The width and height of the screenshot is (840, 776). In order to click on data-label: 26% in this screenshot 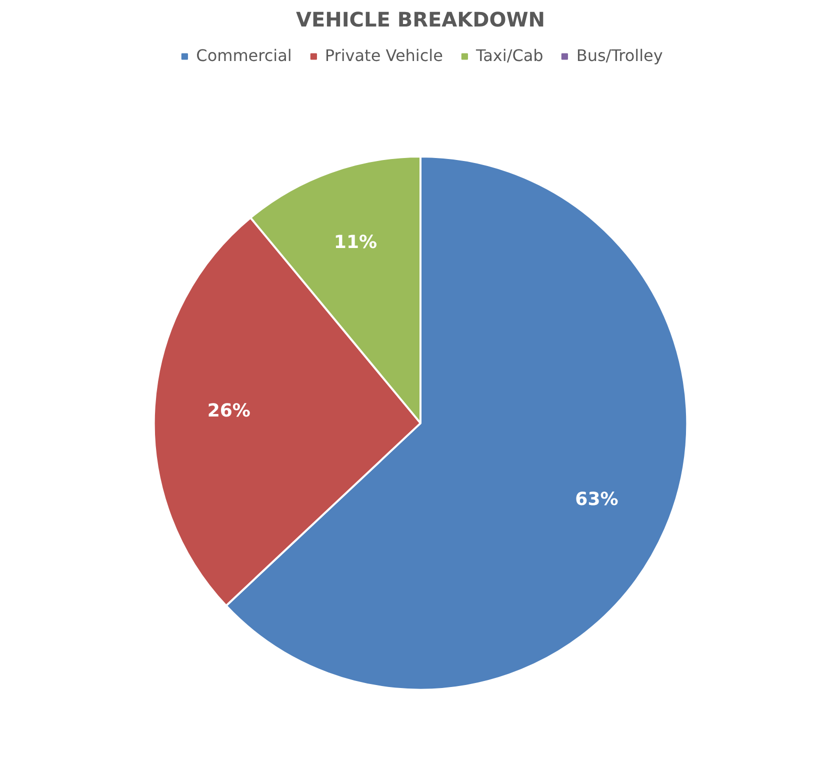, I will do `click(228, 411)`.